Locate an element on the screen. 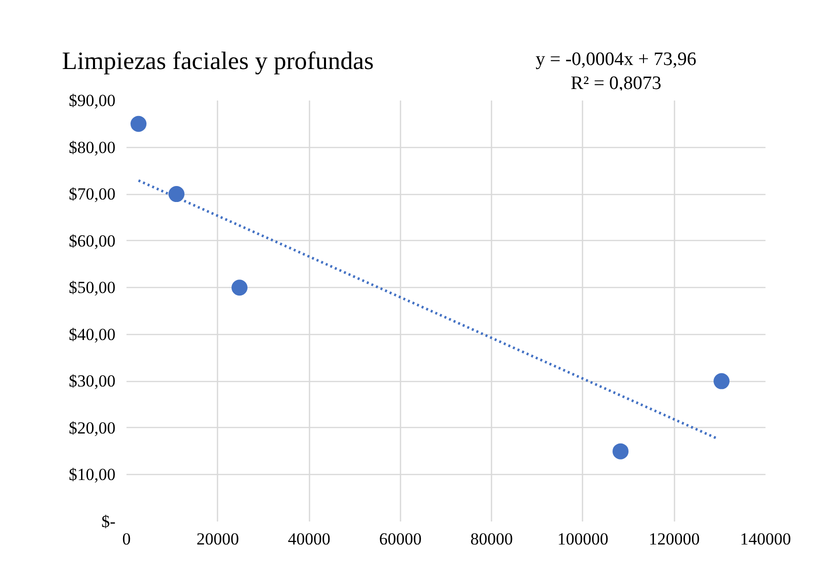  y-tick-label: $30,00 is located at coordinates (92, 381).